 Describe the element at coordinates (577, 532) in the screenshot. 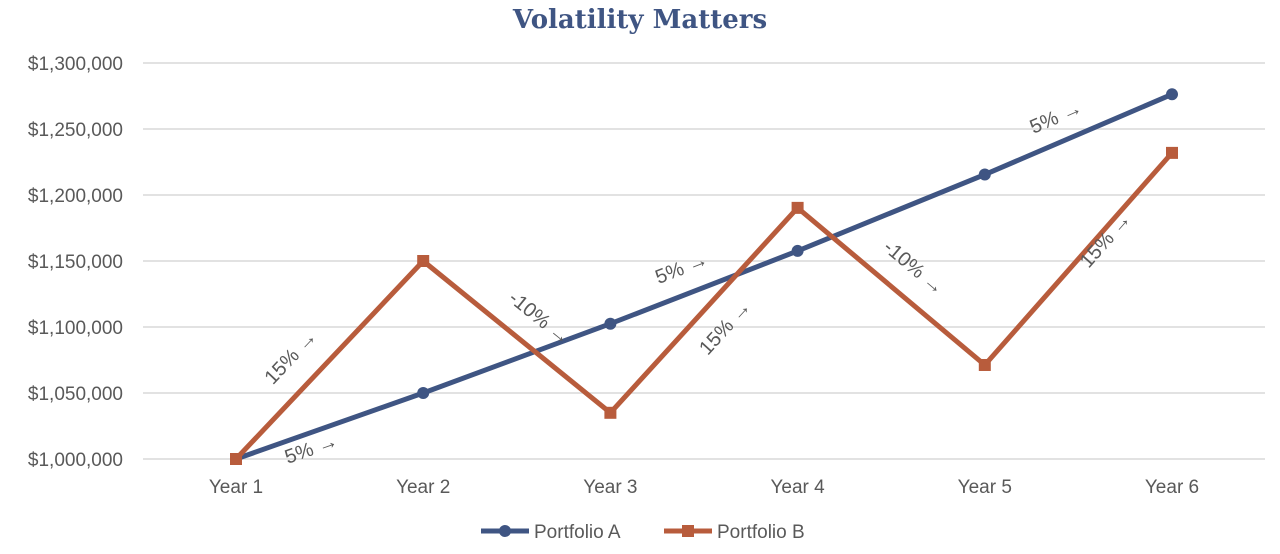

I see `legend-label: Portfolio A` at that location.